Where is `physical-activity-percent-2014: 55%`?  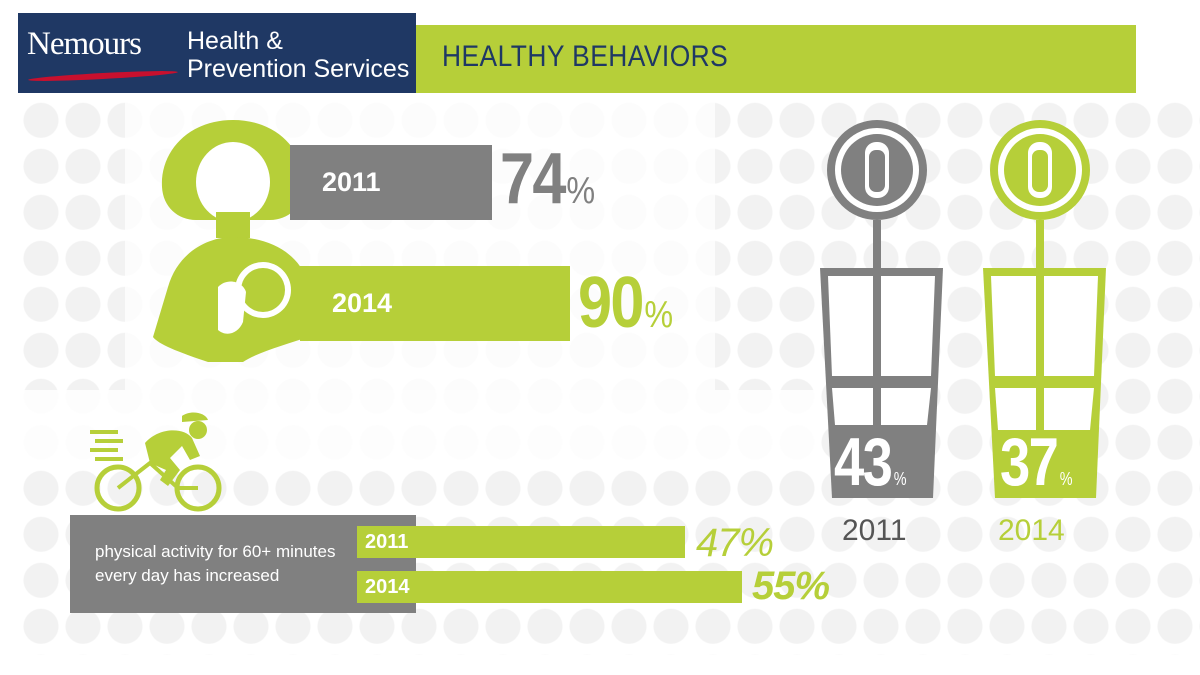
physical-activity-percent-2014: 55% is located at coordinates (791, 586).